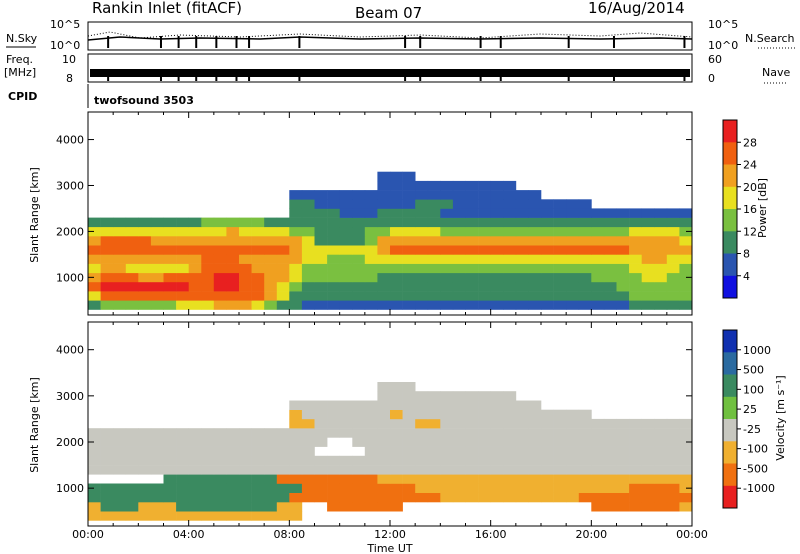 The width and height of the screenshot is (800, 554). Describe the element at coordinates (70, 185) in the screenshot. I see `y-tick-label: 3000` at that location.